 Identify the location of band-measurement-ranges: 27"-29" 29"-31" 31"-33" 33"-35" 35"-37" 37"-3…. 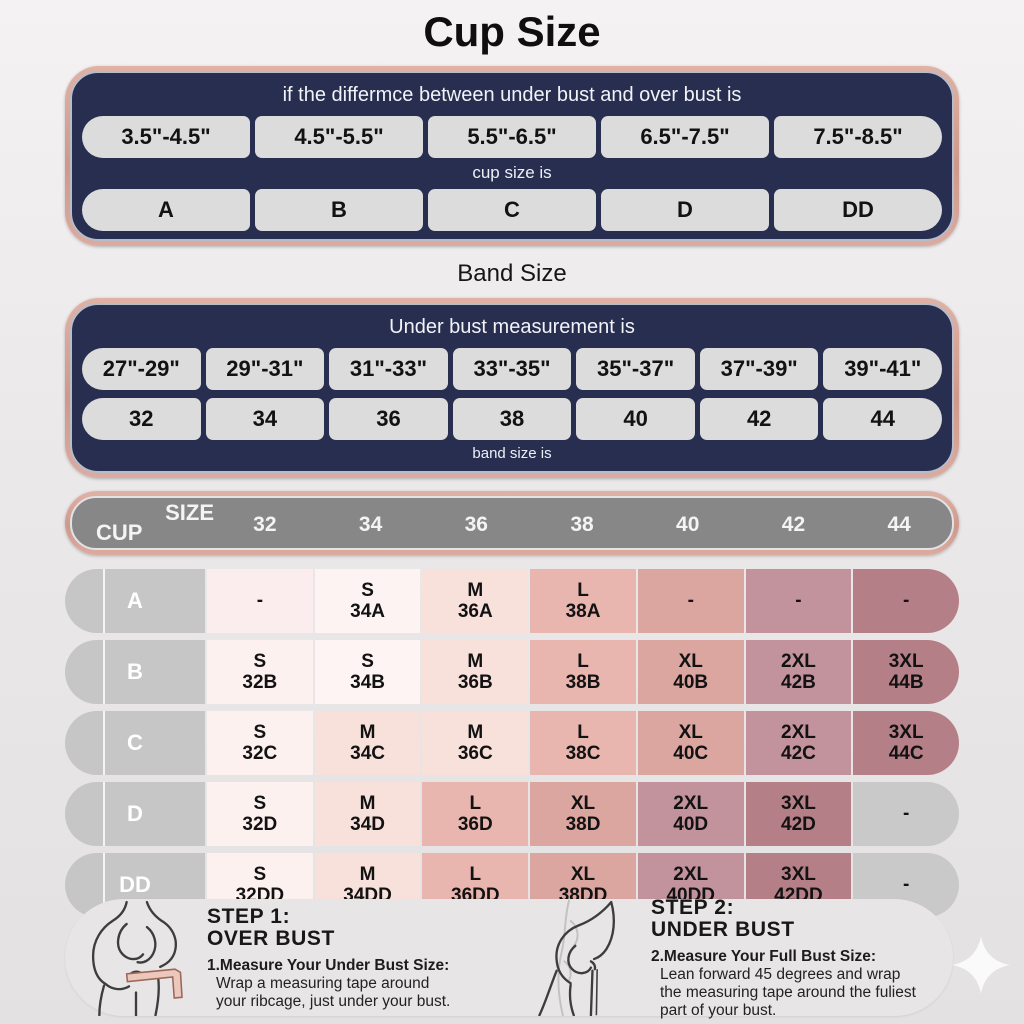
(512, 369).